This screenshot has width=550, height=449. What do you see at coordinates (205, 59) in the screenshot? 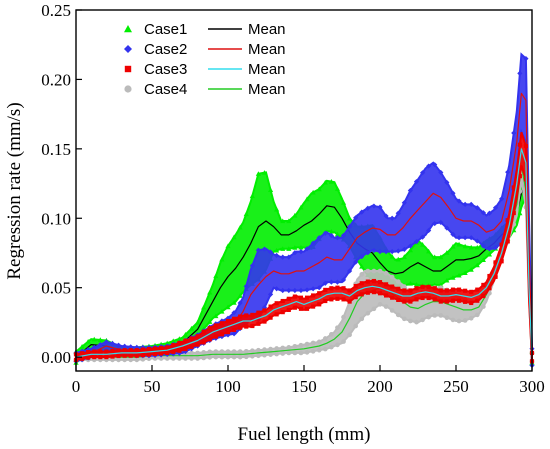
I see `legend: Case1 Mean Case2 Mean Case3 Mean Case4 Mean` at bounding box center [205, 59].